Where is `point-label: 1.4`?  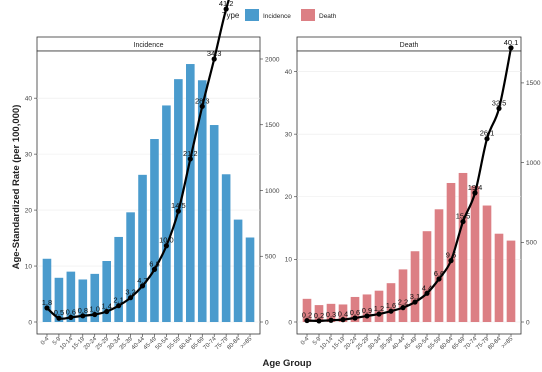 point-label: 1.4 is located at coordinates (106, 305).